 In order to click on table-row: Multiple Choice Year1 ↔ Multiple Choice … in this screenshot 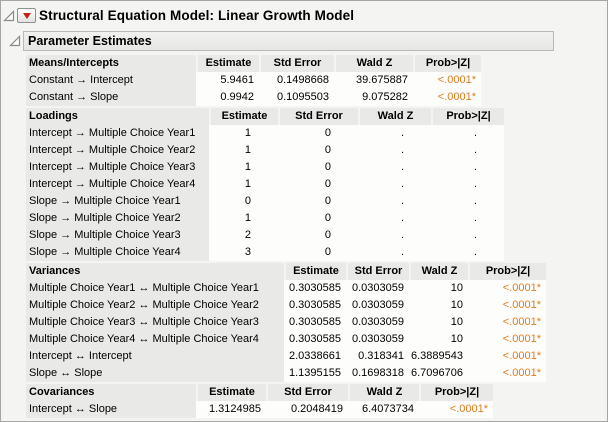, I will do `click(286, 288)`.